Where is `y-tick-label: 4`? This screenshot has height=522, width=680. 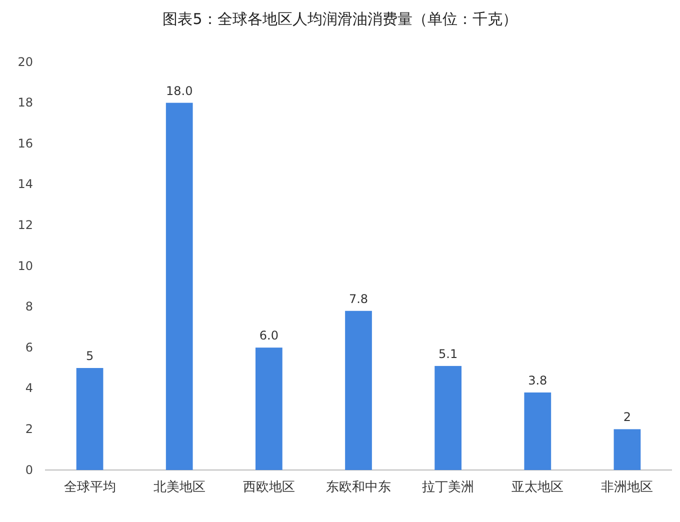
y-tick-label: 4 is located at coordinates (29, 388).